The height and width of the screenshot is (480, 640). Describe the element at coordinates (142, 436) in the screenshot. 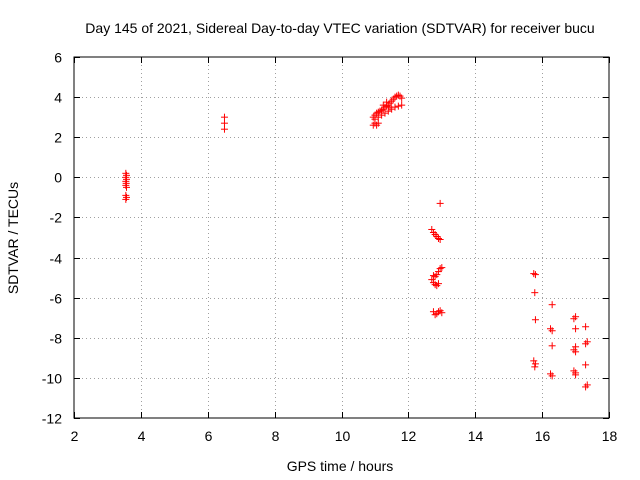

I see `x-tick-label: 4` at that location.